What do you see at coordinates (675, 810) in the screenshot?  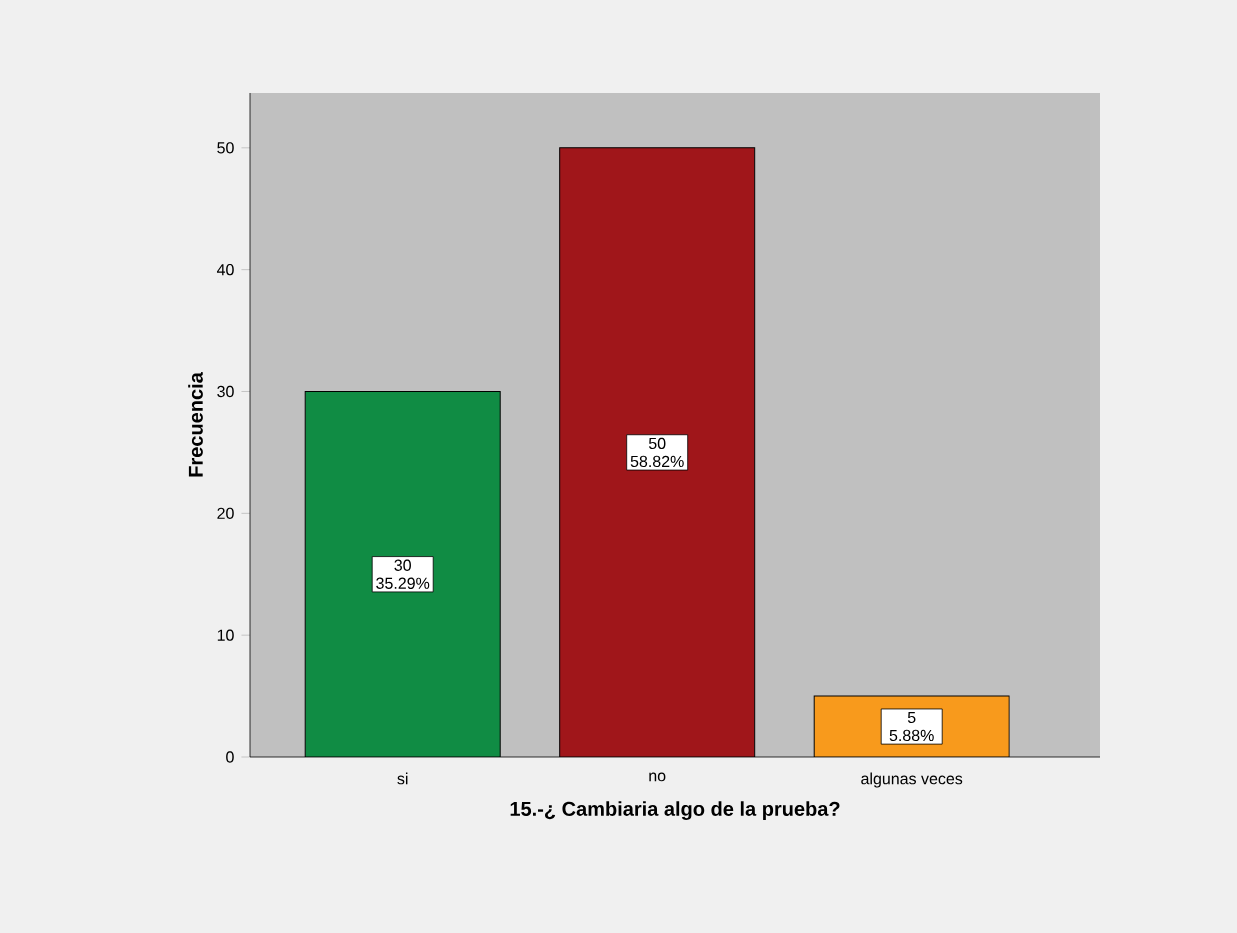 I see `x-axis-title: 15.-¿ Cambiaria algo de la prueba?` at bounding box center [675, 810].